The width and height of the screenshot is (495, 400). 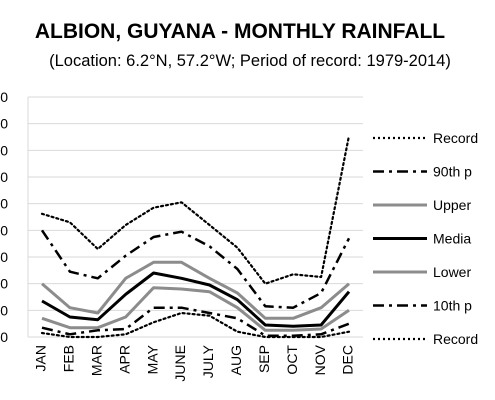 I want to click on legend-label-4: Lower, so click(x=452, y=272).